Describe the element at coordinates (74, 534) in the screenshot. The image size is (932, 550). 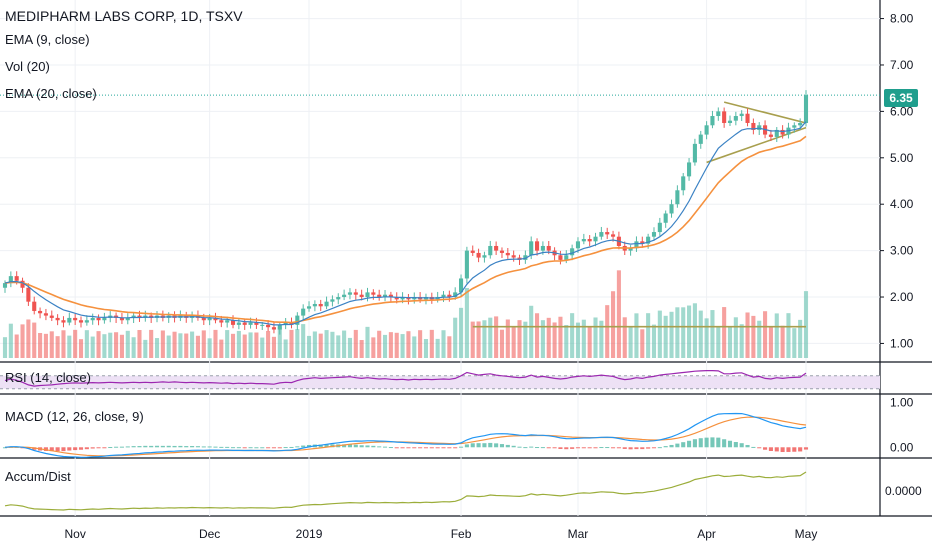
I see `time-tick-label: Nov` at that location.